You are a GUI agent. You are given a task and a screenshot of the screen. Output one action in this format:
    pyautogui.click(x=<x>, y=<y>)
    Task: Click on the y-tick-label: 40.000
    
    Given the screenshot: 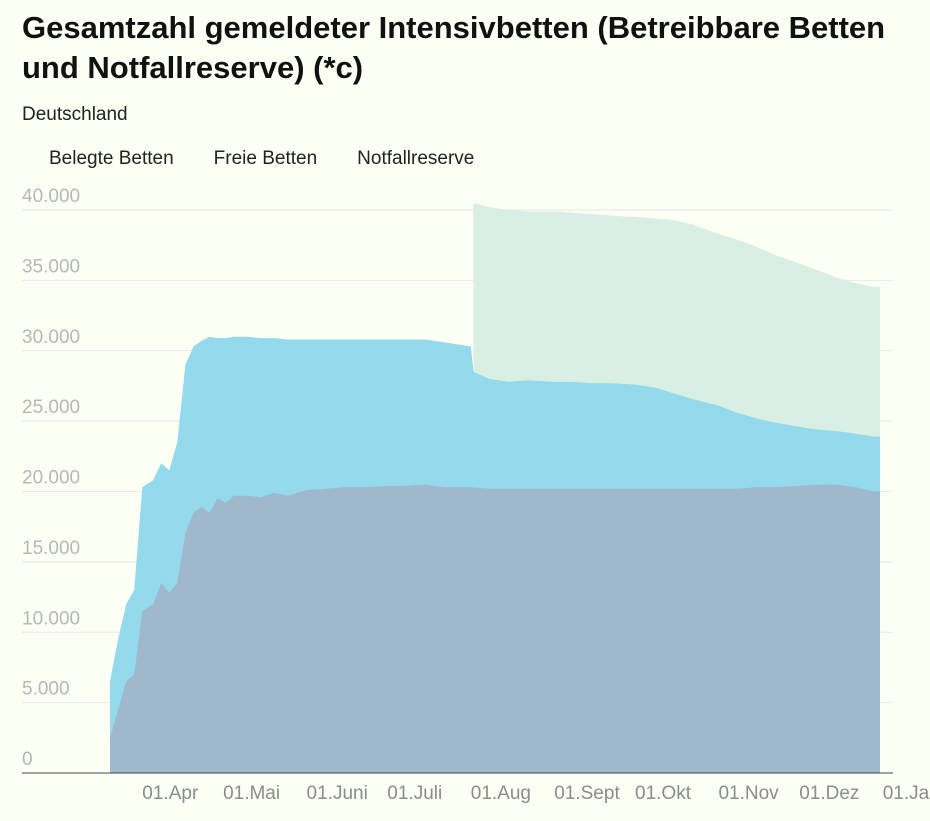 What is the action you would take?
    pyautogui.click(x=51, y=196)
    